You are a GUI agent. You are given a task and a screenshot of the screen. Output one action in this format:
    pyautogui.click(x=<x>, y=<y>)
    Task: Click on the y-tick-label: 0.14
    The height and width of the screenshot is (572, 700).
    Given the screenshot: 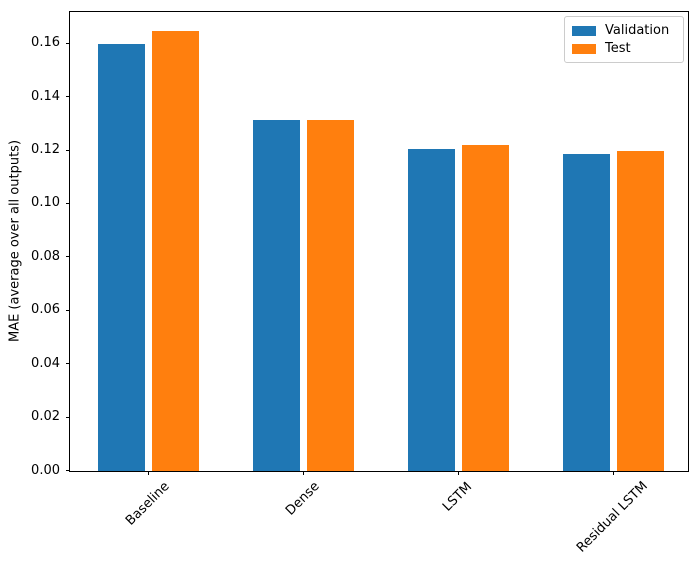 What is the action you would take?
    pyautogui.click(x=45, y=96)
    